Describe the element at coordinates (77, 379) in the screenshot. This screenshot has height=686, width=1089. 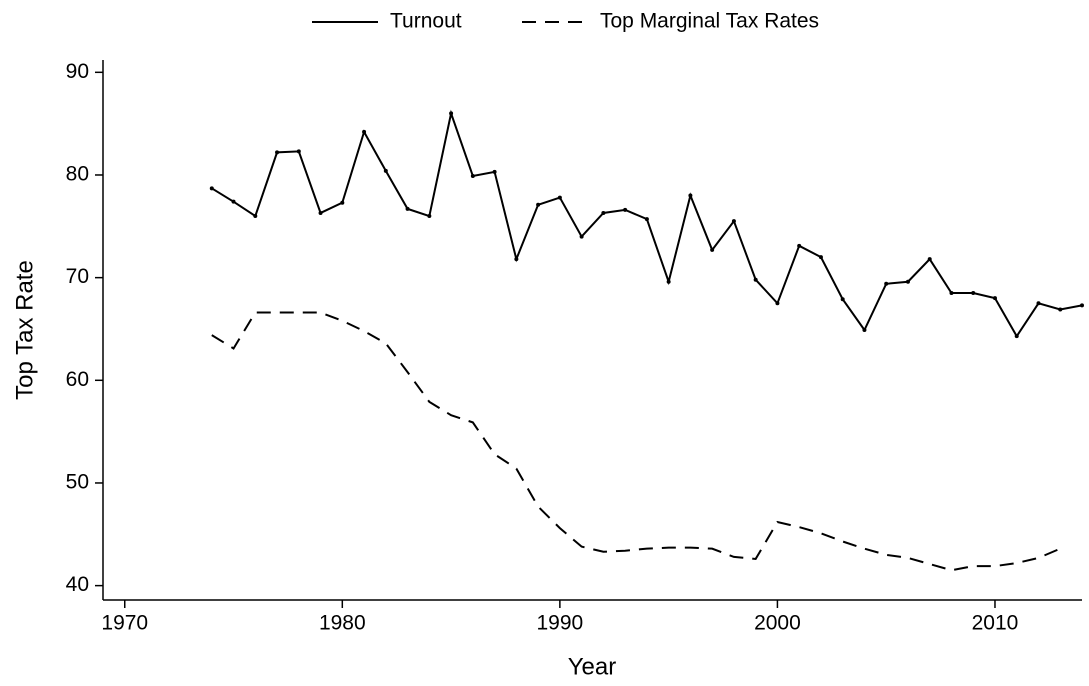
I see `y-tick-label: 60` at that location.